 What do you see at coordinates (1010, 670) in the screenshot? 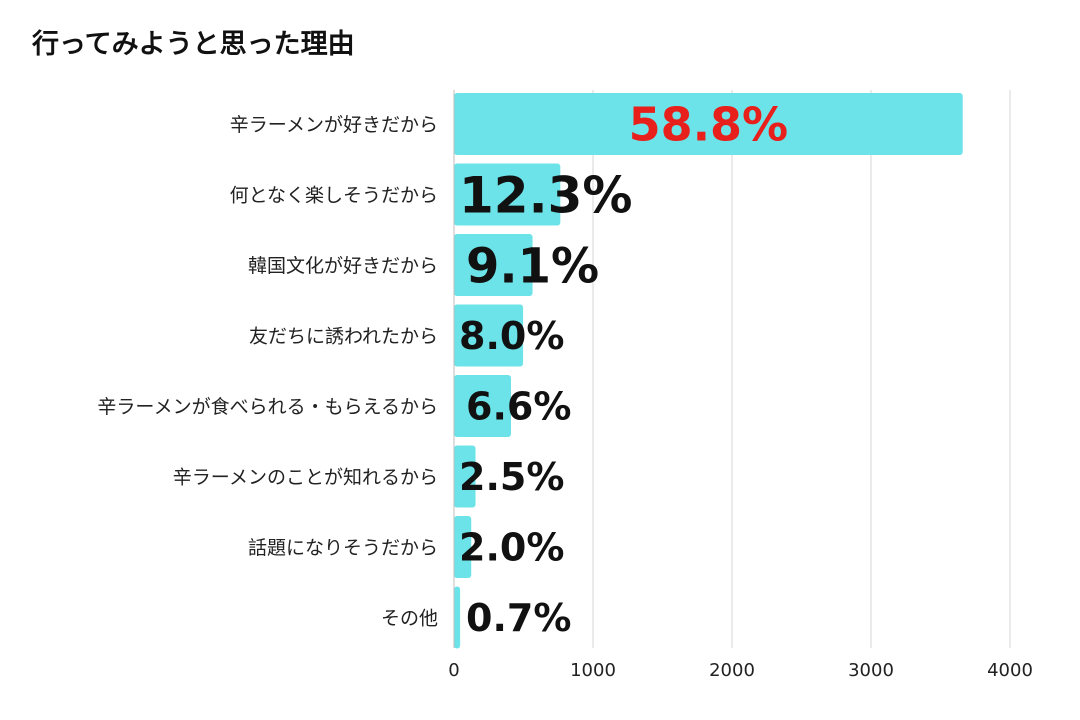
I see `x-tick-label: 4000` at bounding box center [1010, 670].